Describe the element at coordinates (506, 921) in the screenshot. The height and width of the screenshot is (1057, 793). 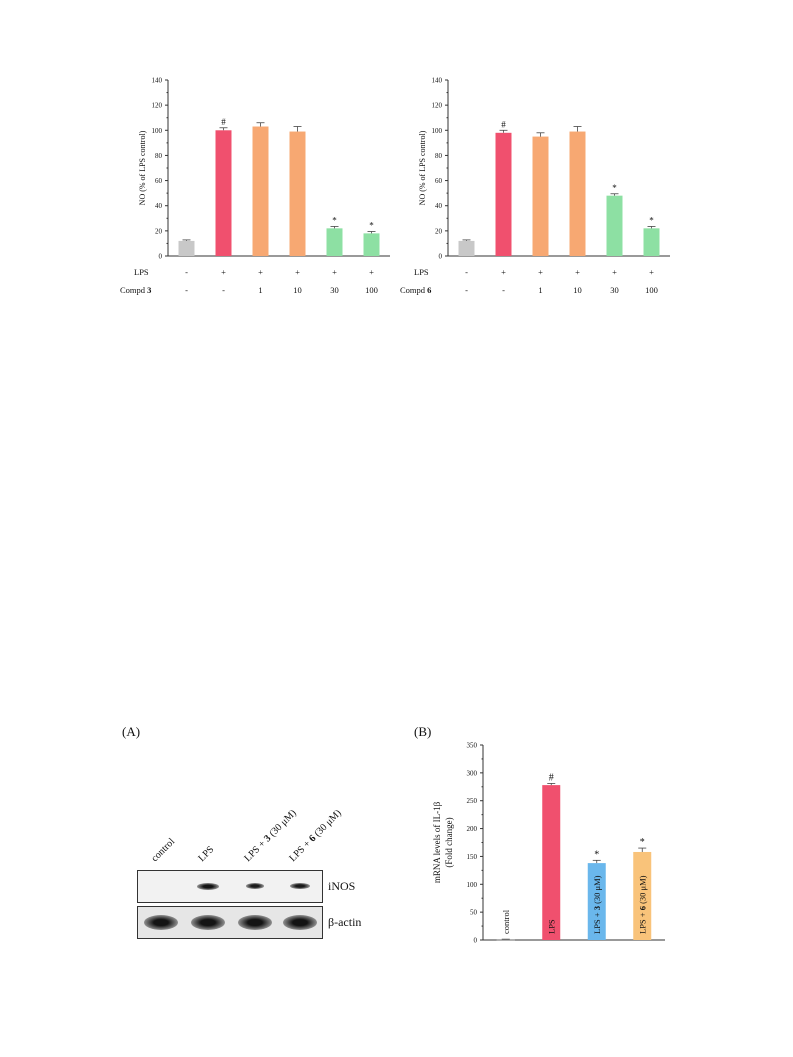
I see `bar-label: control` at that location.